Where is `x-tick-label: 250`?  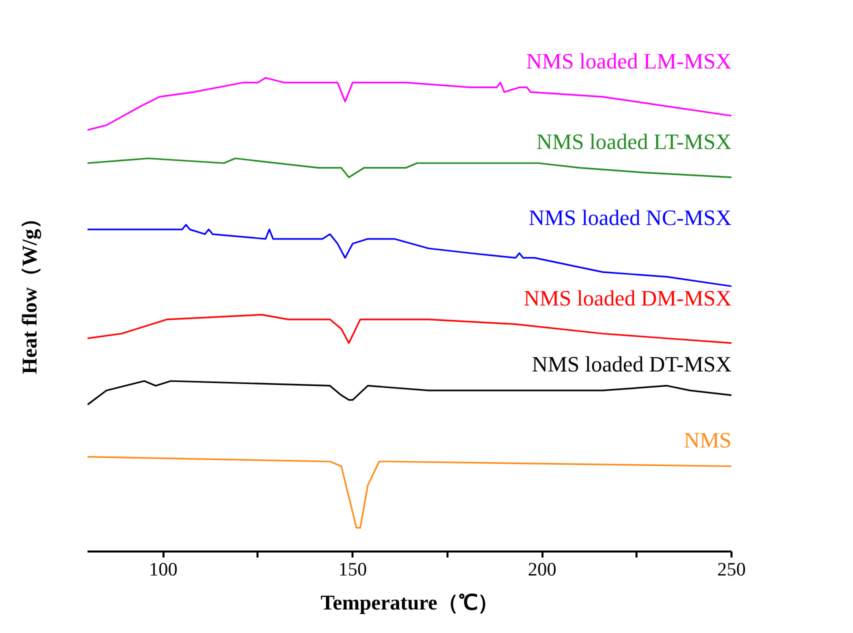 x-tick-label: 250 is located at coordinates (731, 570).